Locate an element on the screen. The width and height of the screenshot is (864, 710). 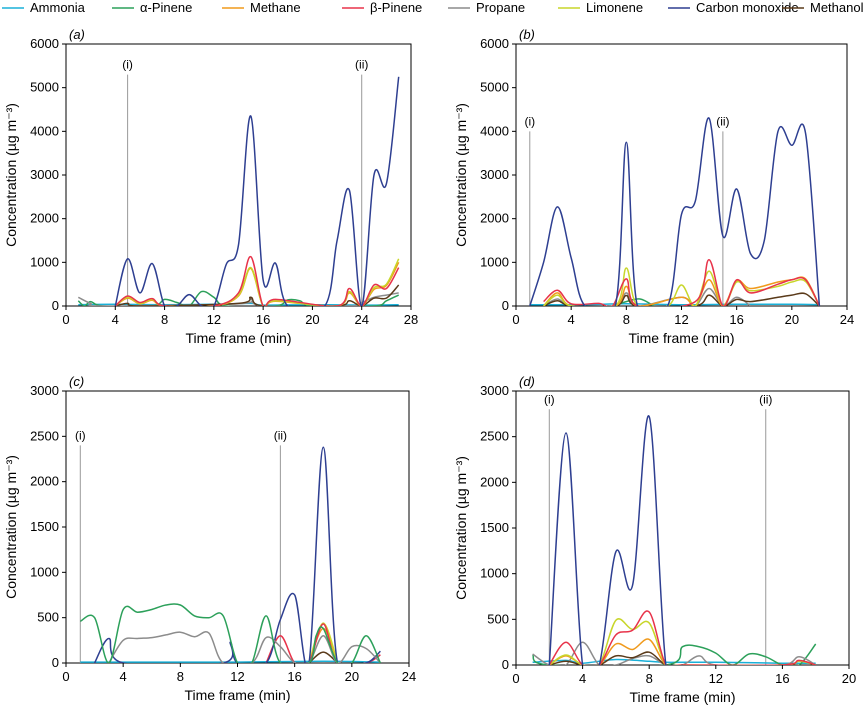
legend-entry: Carbon monoxide is located at coordinates (733, 7).